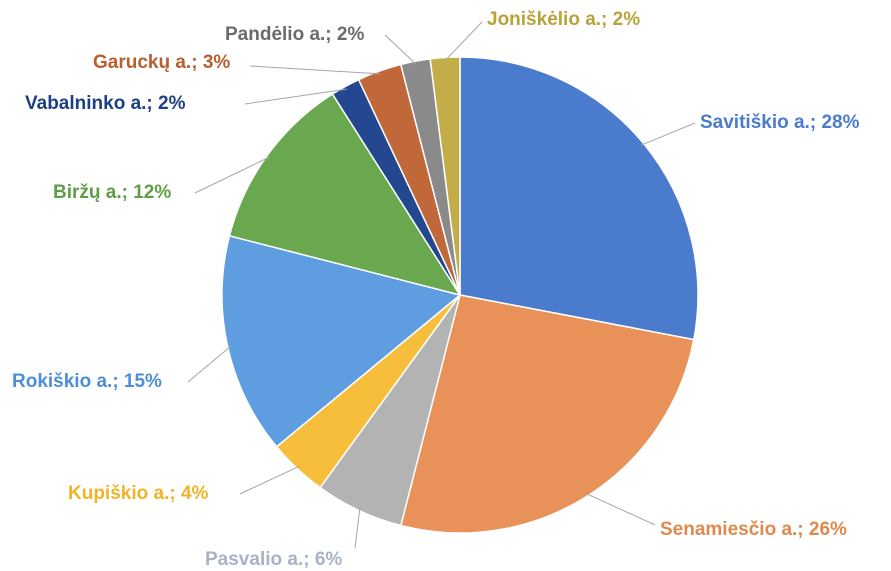 Image resolution: width=891 pixels, height=571 pixels. Describe the element at coordinates (780, 122) in the screenshot. I see `data-label: Savitiškio a.; 28%` at that location.